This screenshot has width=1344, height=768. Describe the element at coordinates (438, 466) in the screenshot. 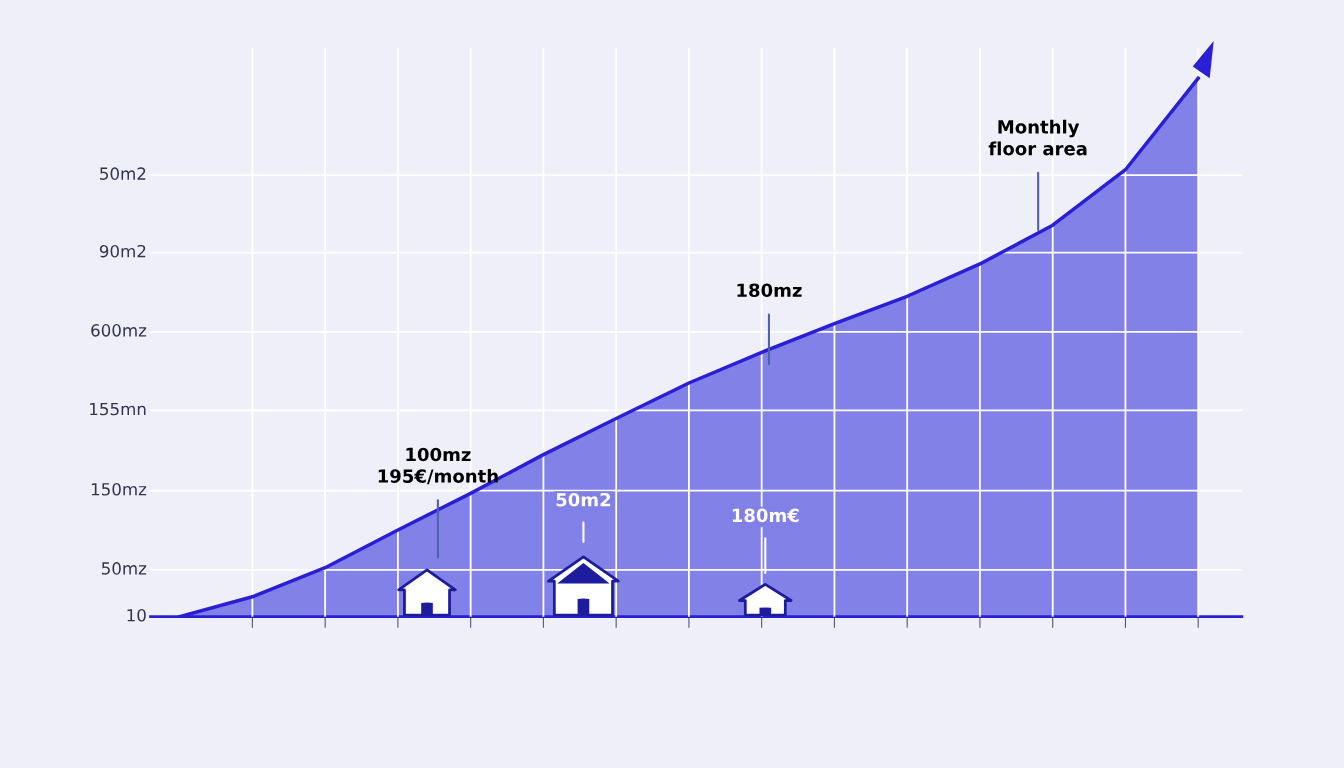

I see `annotation: 100mz 195€/month` at that location.